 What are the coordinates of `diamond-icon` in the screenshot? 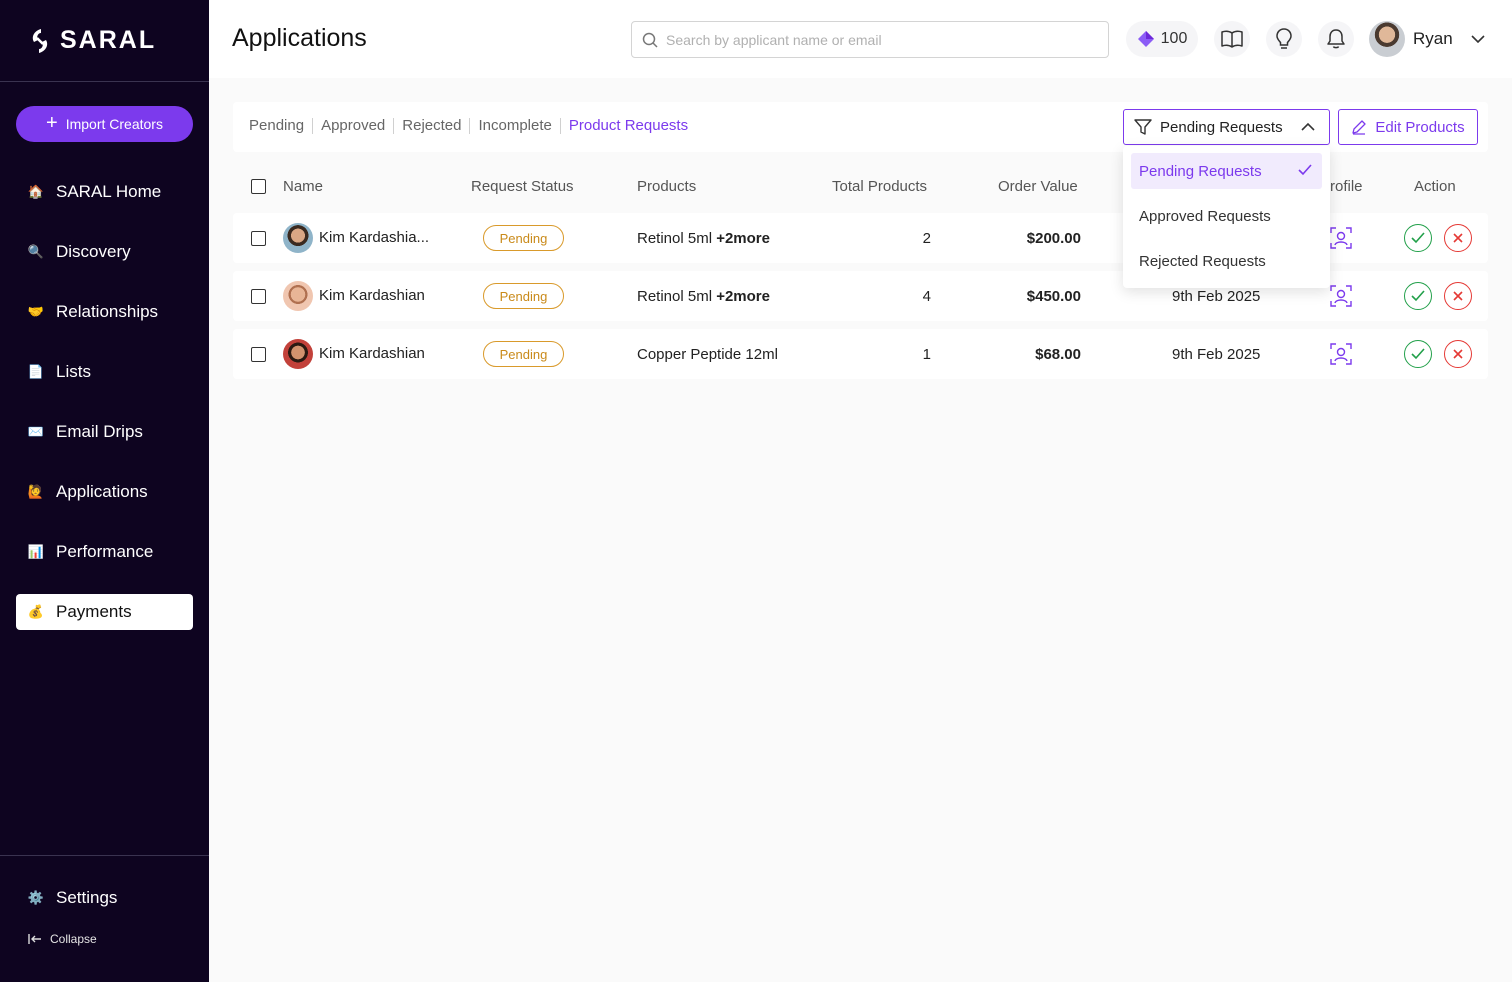 It's located at (1145, 39).